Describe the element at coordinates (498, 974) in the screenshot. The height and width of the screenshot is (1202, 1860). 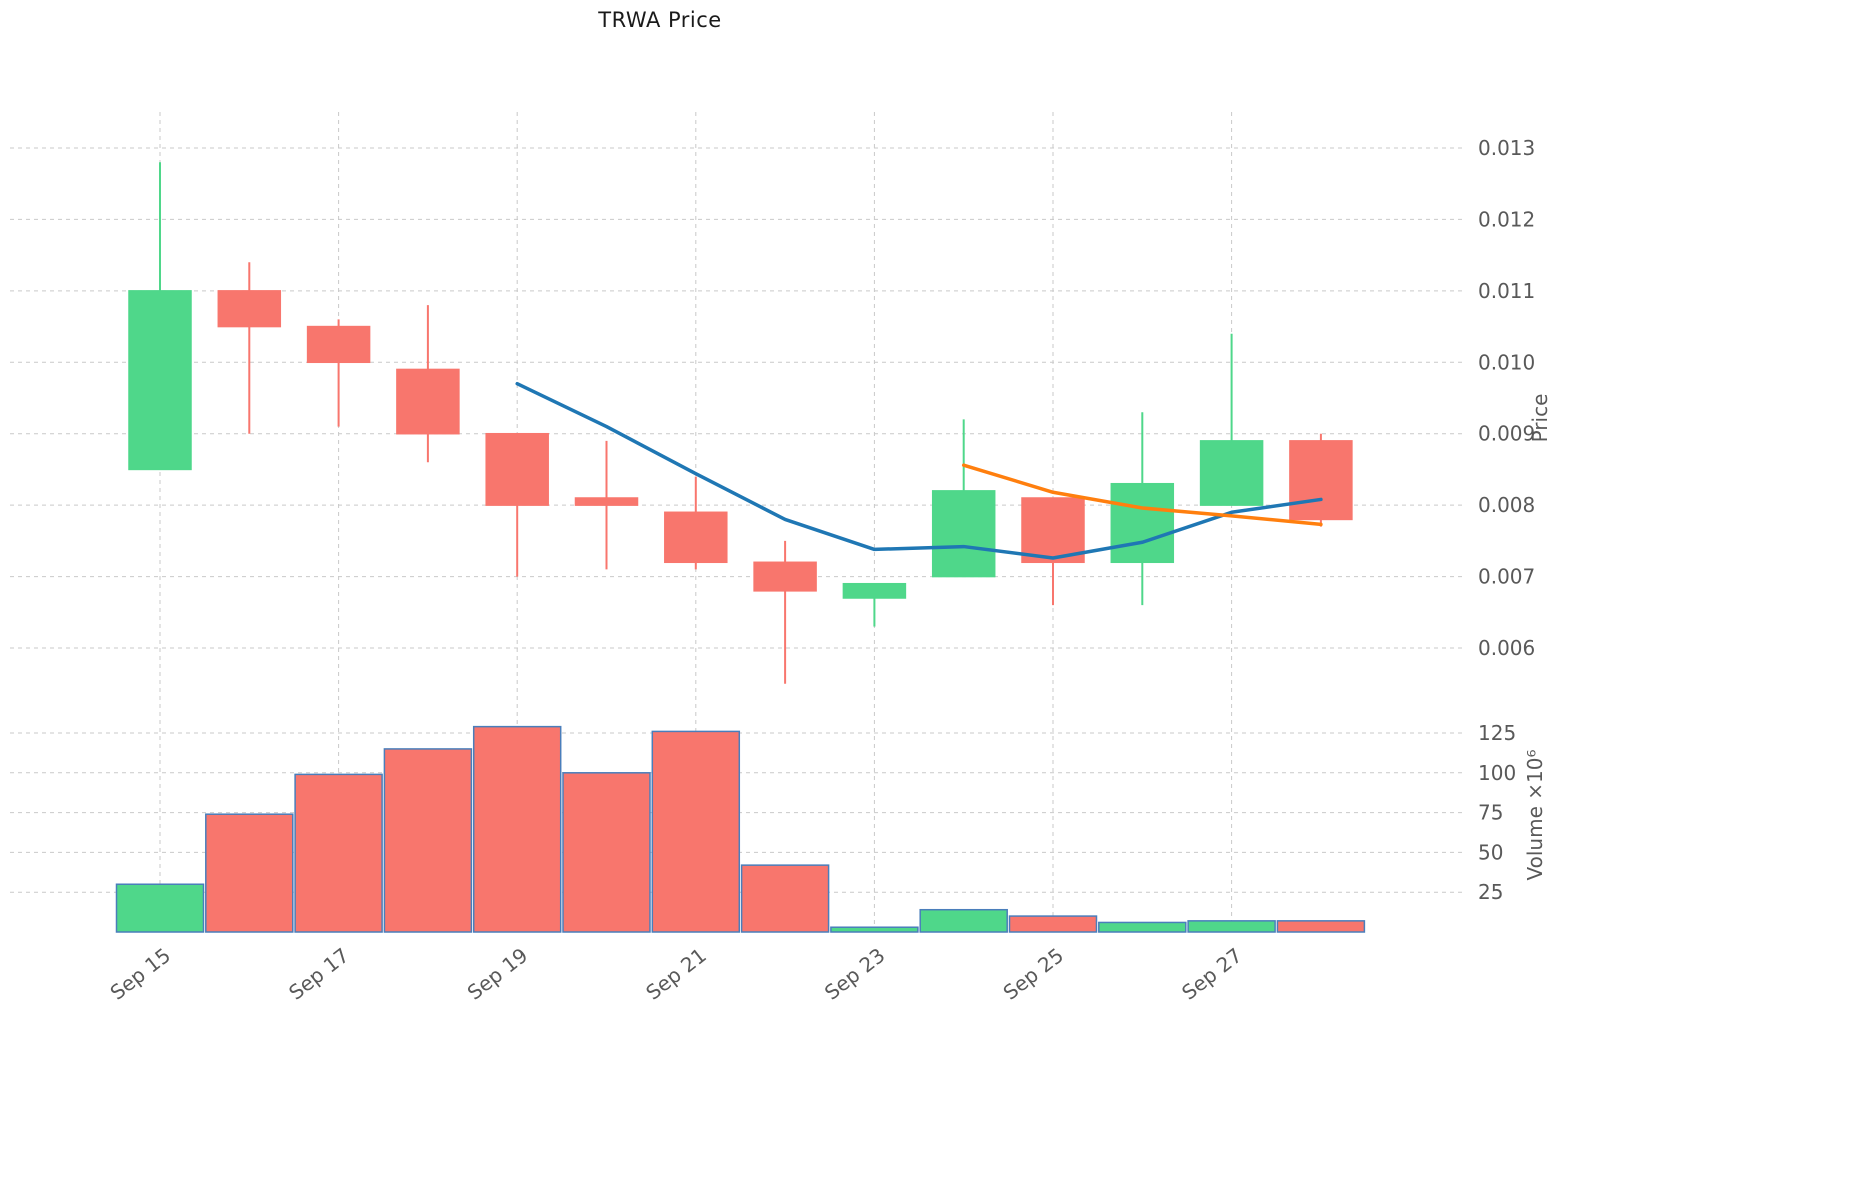
I see `x-tick-label: Sep 19` at that location.